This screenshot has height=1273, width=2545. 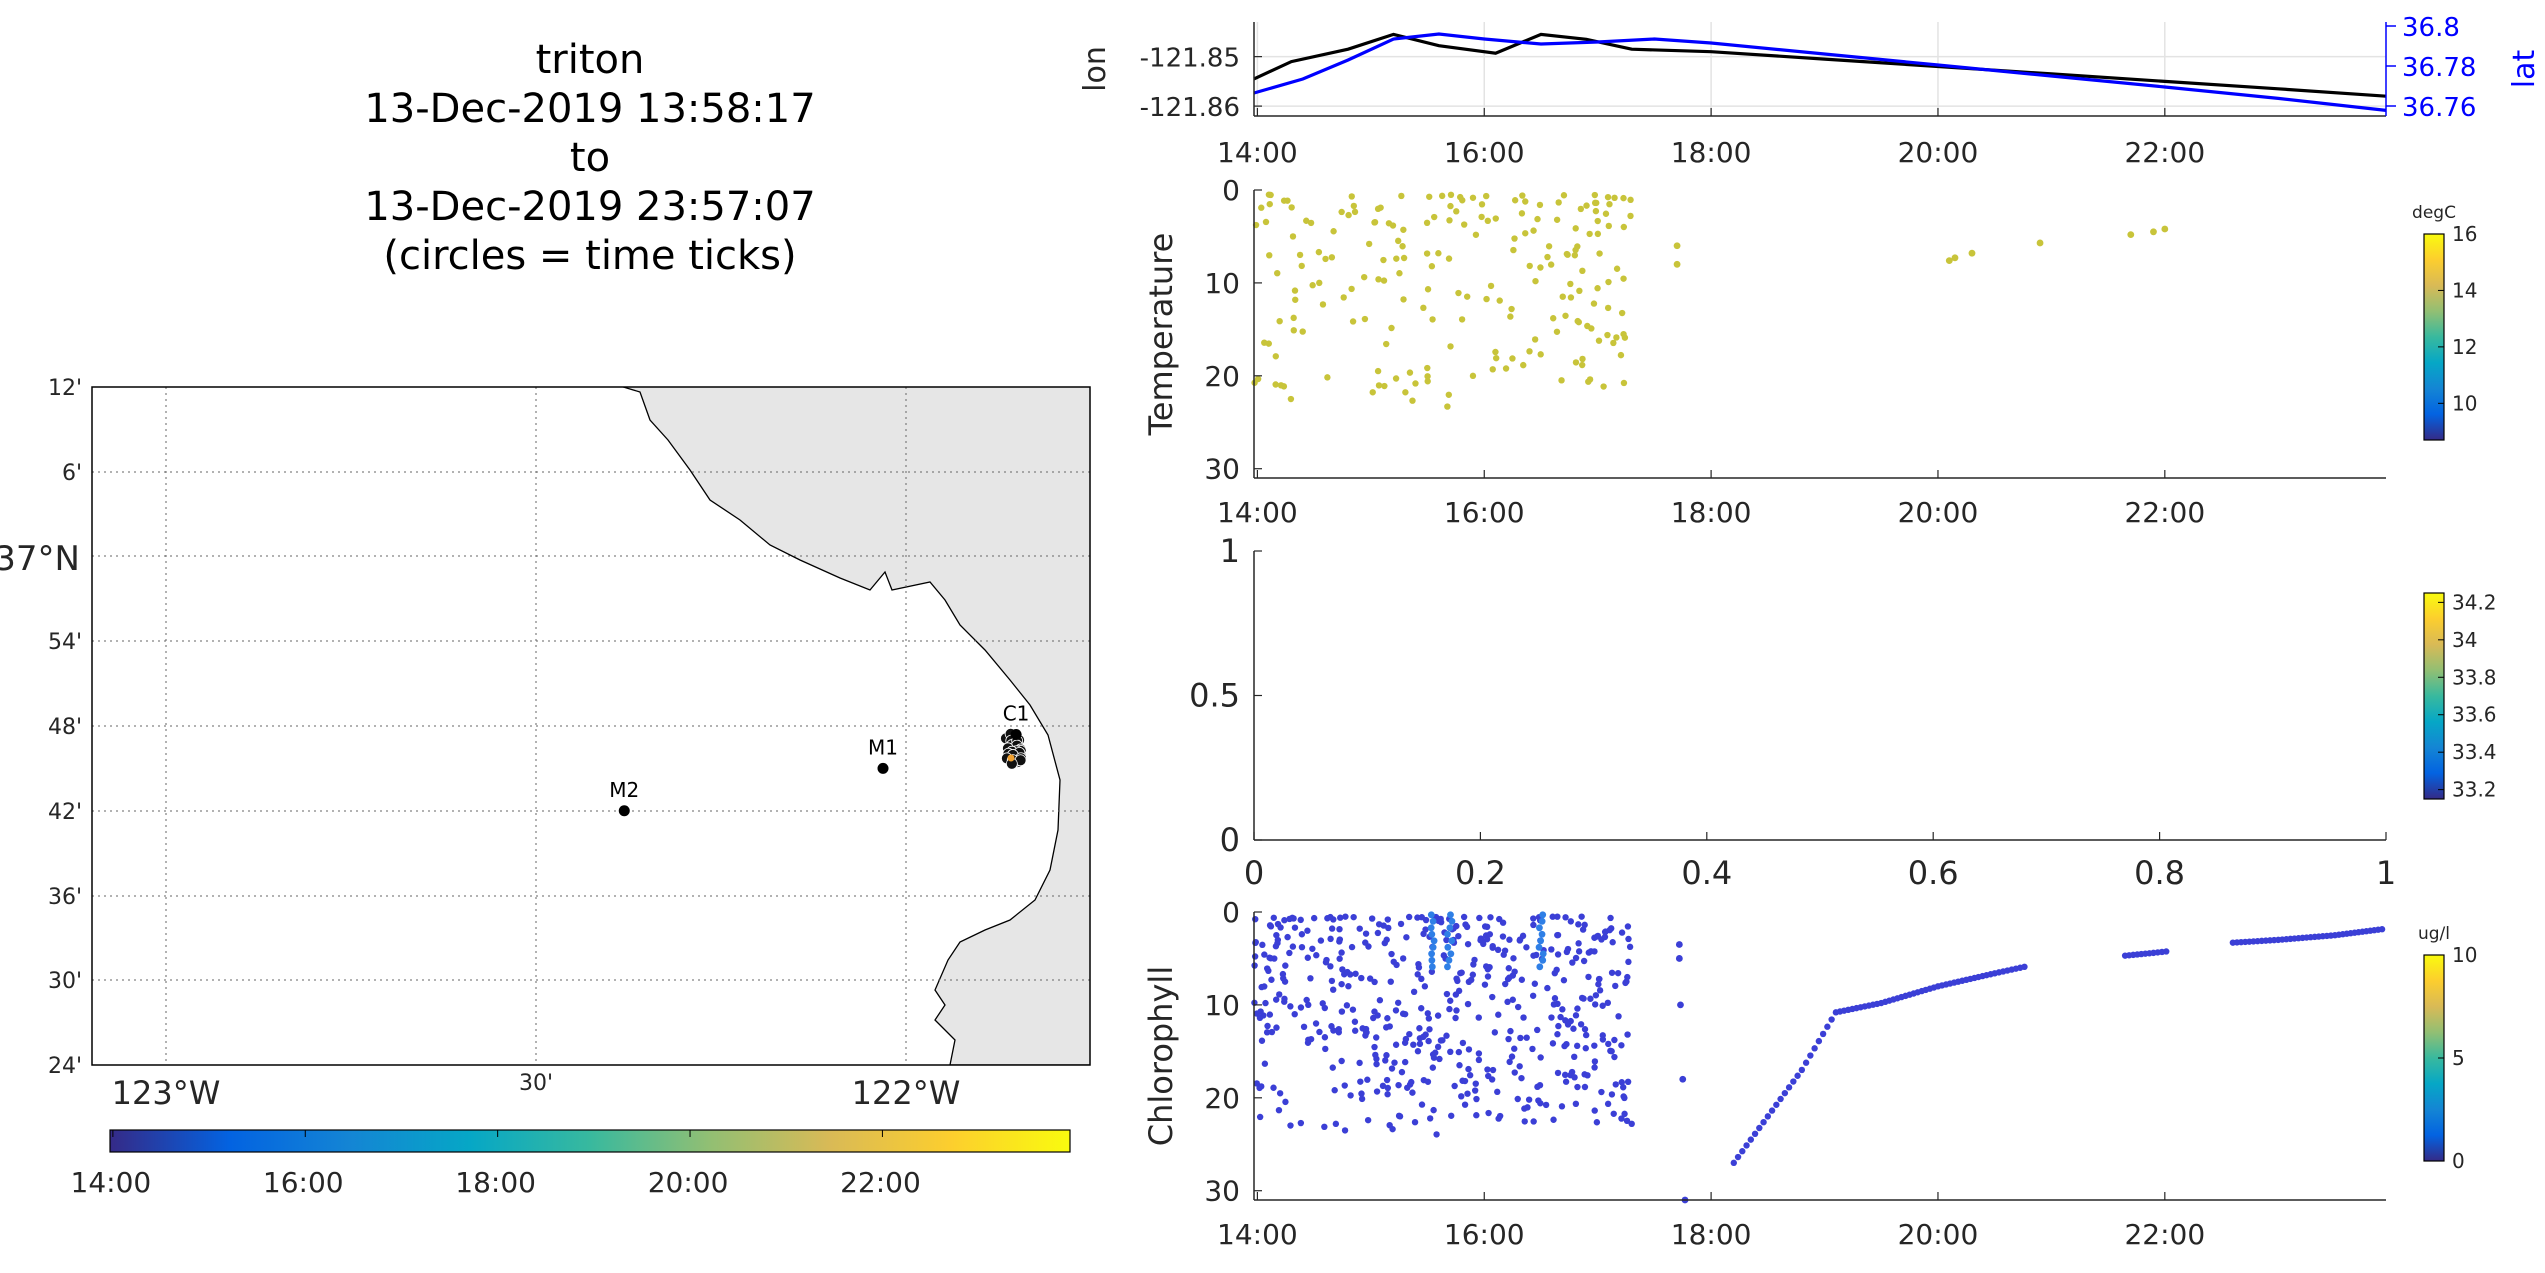 What do you see at coordinates (2464, 347) in the screenshot?
I see `colorbar-tick-label: 12` at bounding box center [2464, 347].